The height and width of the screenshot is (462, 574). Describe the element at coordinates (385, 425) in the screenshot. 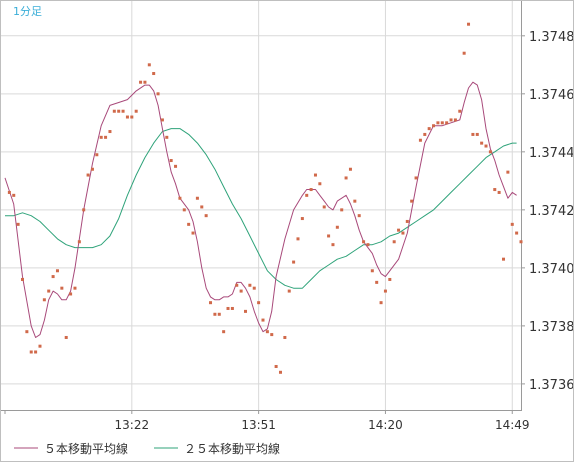

I see `x-tick-label: 14:20` at that location.